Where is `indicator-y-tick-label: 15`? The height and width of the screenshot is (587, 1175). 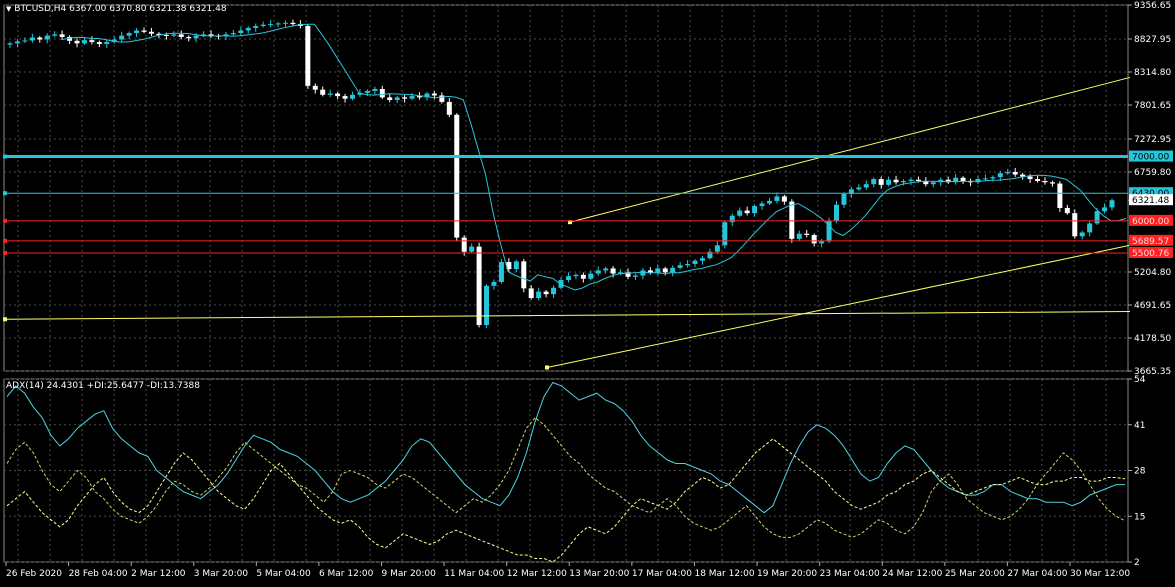 indicator-y-tick-label: 15 is located at coordinates (1139, 517).